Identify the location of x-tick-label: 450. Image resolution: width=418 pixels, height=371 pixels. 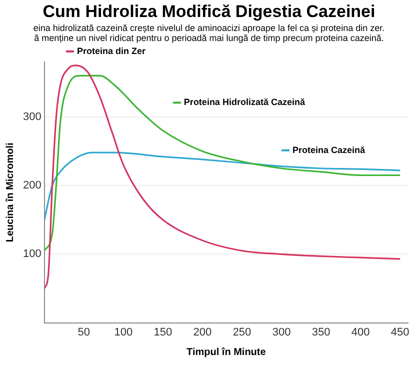
(400, 332).